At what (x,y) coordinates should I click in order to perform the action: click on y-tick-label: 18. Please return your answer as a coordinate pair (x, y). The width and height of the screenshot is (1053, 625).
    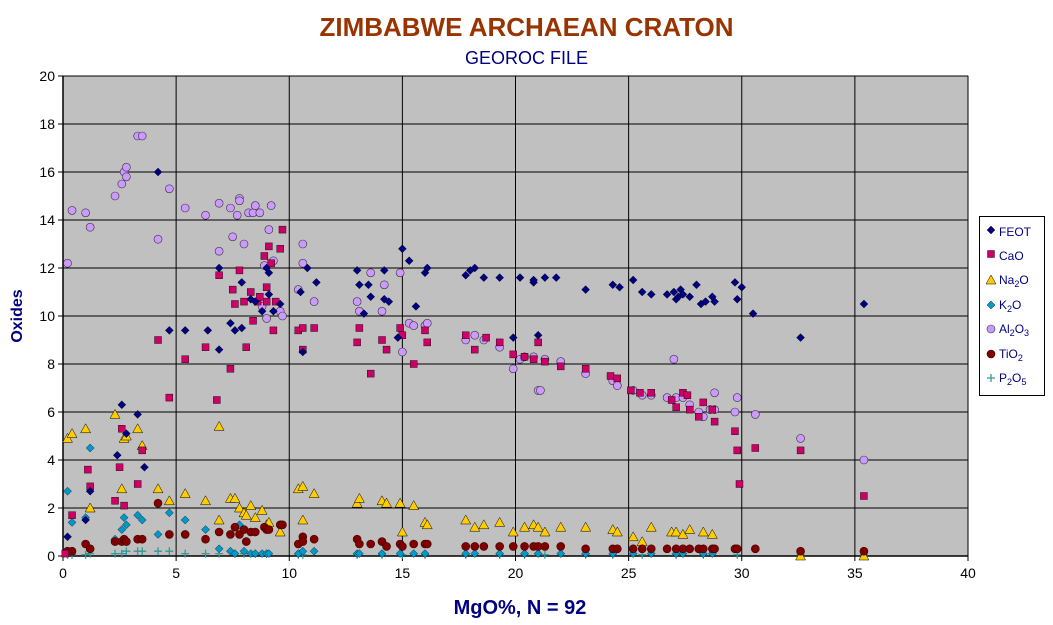
    Looking at the image, I should click on (47, 124).